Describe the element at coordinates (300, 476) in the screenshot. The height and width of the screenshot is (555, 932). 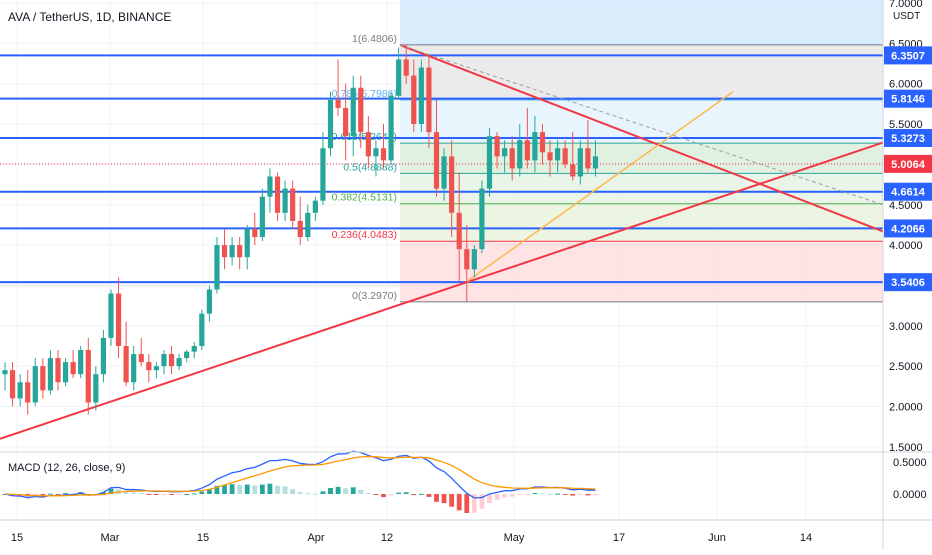
I see `signal-line` at that location.